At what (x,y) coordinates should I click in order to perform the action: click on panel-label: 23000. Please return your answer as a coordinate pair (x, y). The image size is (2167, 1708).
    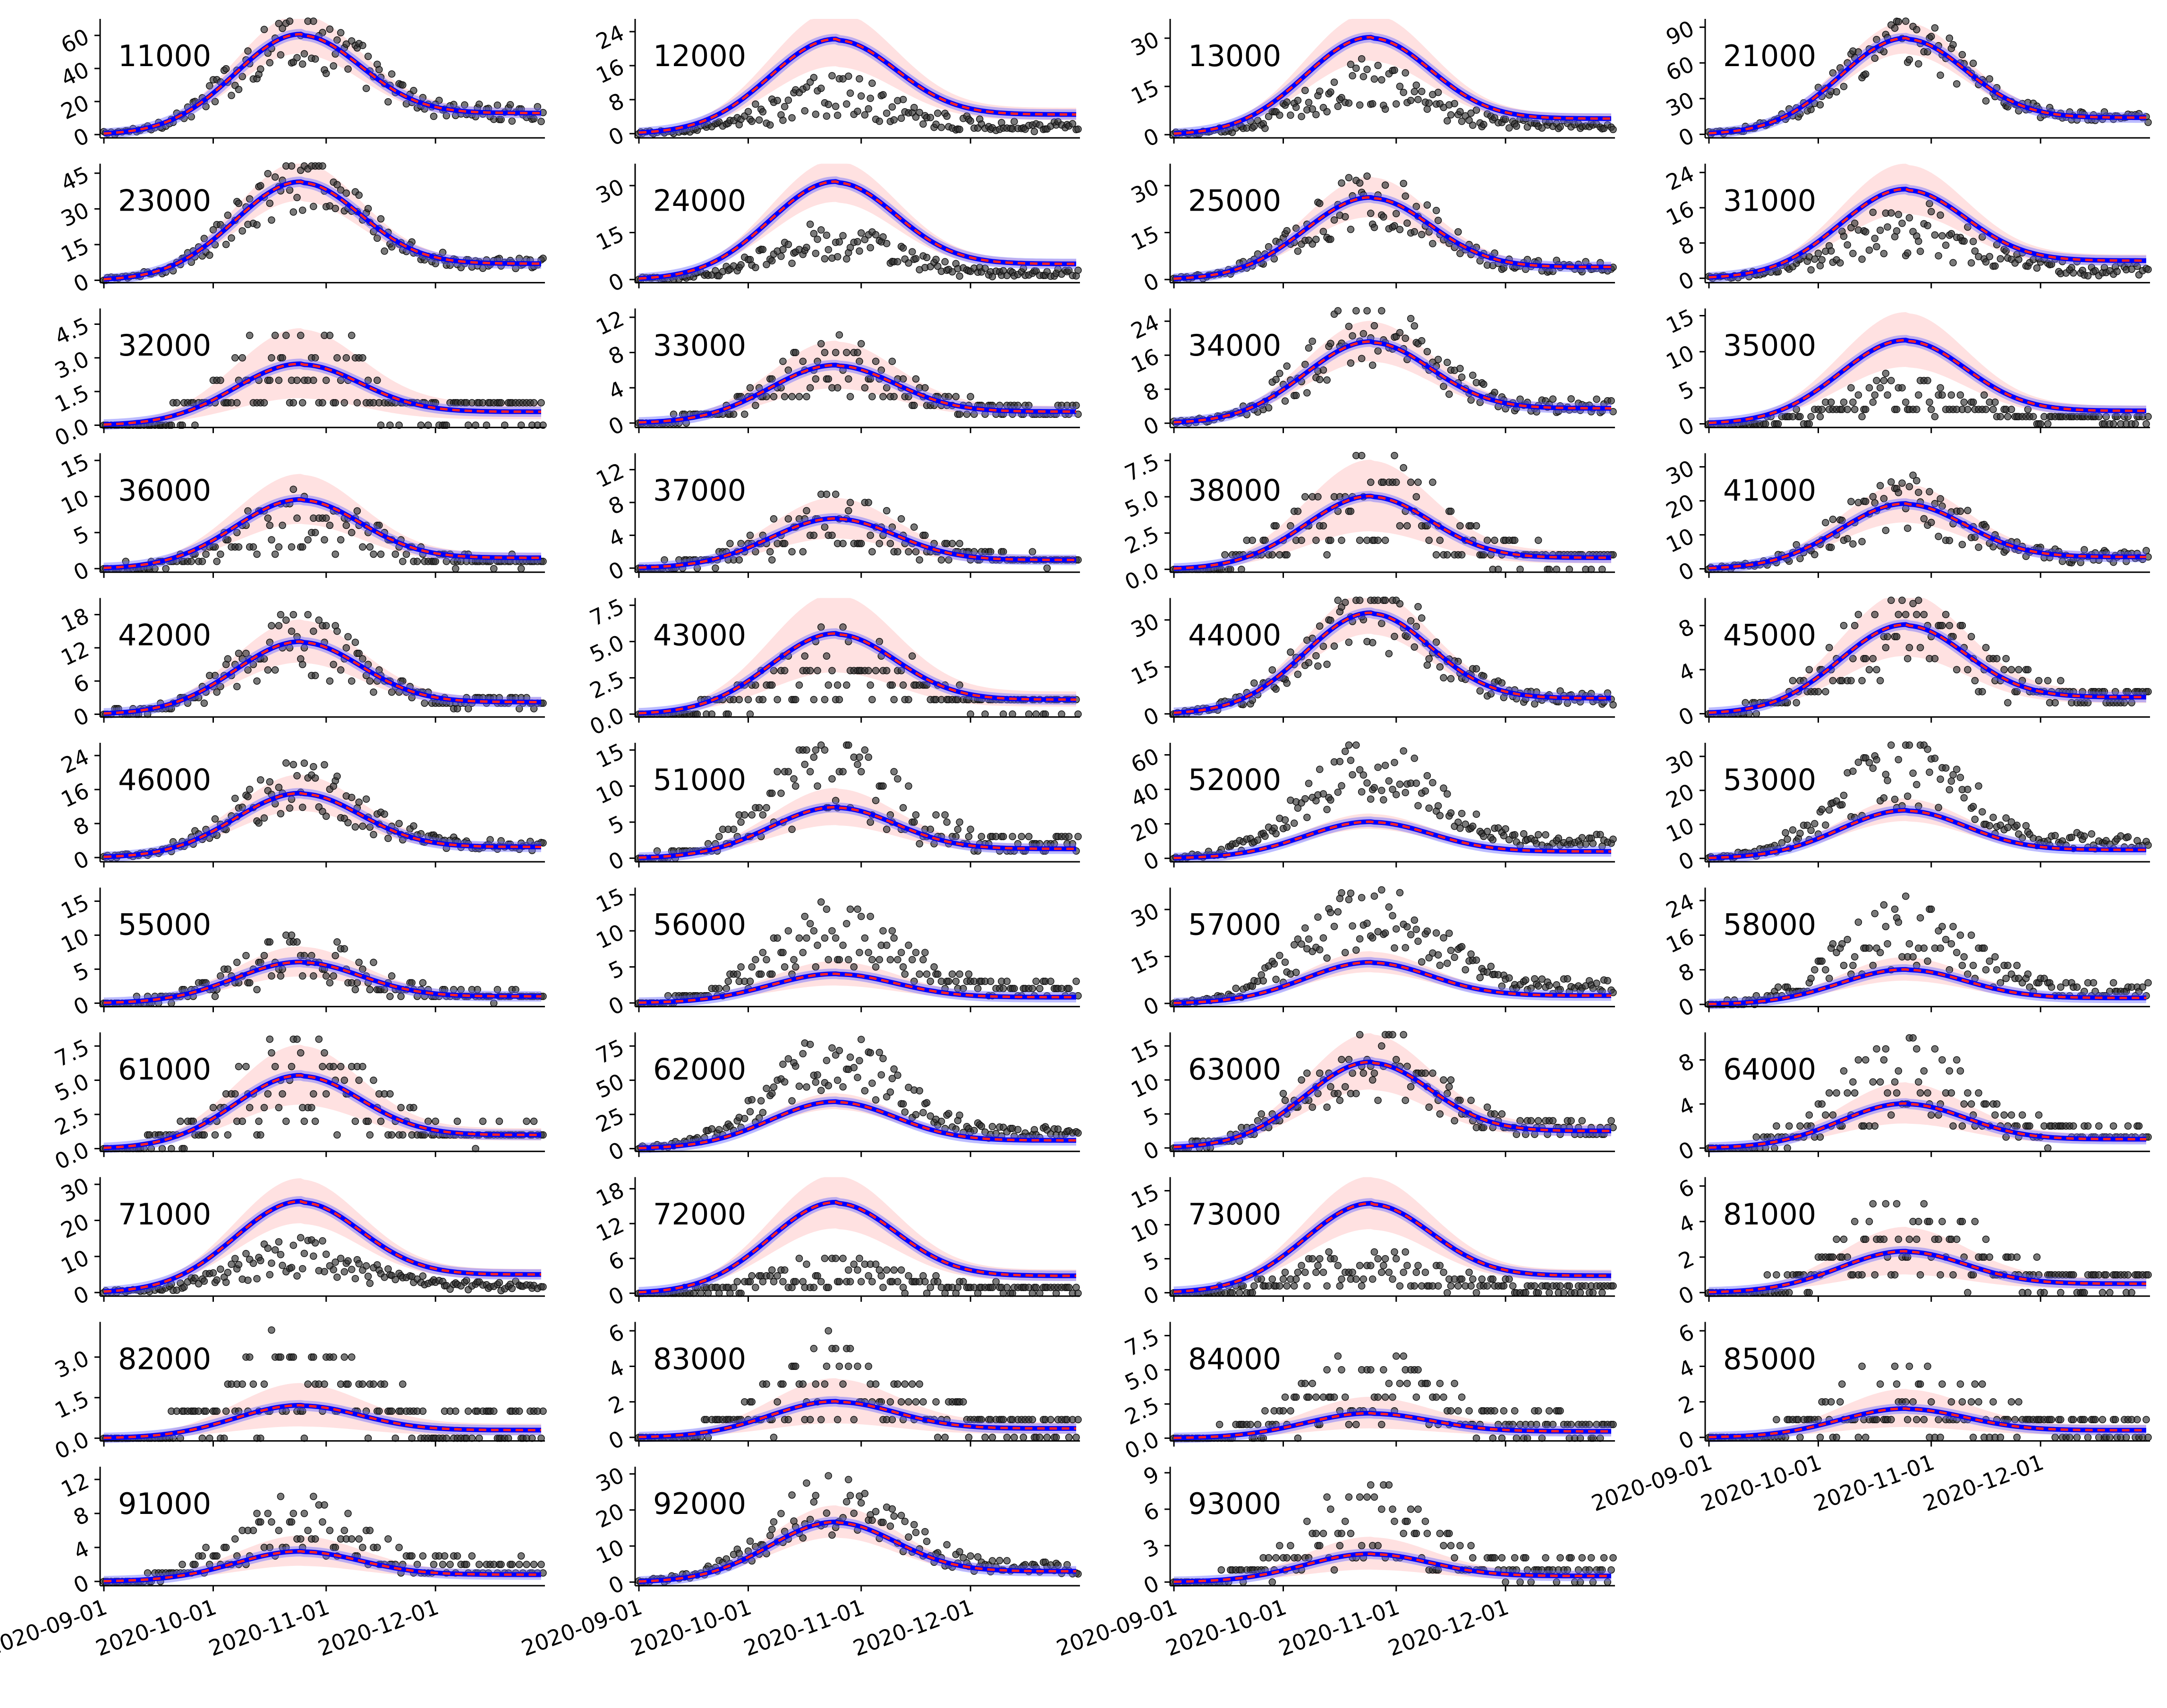
    Looking at the image, I should click on (164, 201).